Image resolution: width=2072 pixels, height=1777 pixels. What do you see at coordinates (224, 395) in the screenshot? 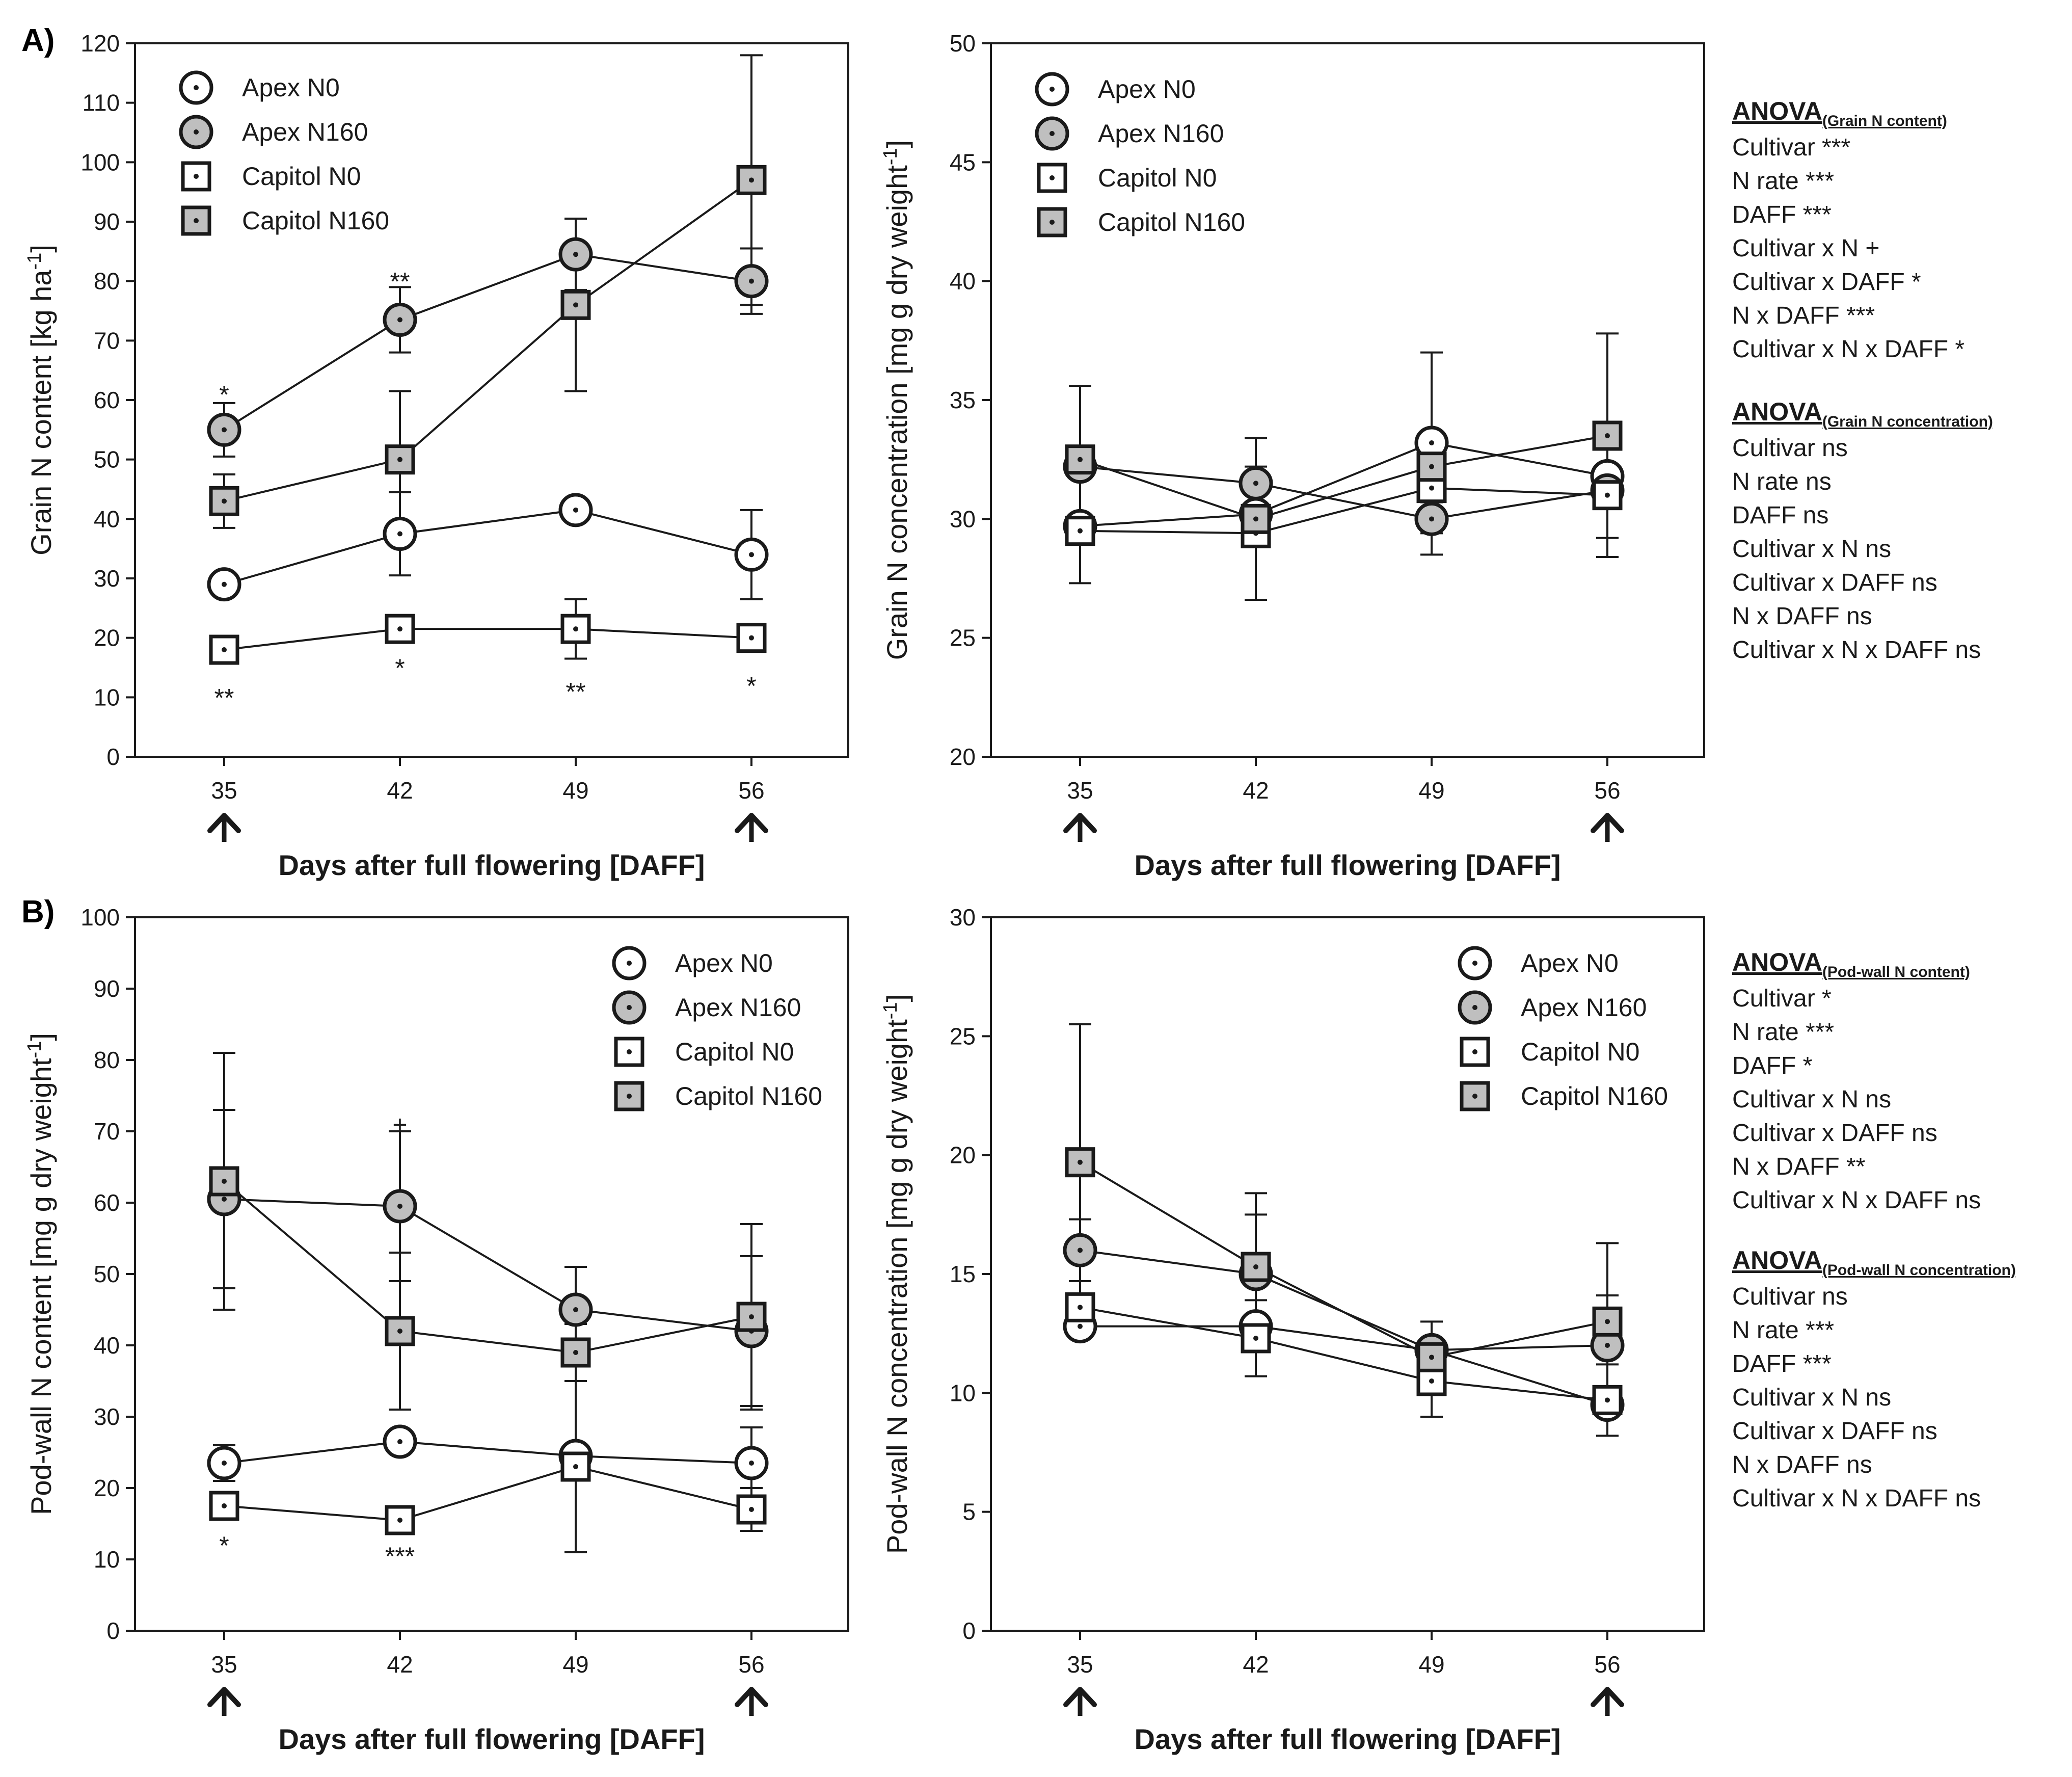
I see `significance-mark: *` at bounding box center [224, 395].